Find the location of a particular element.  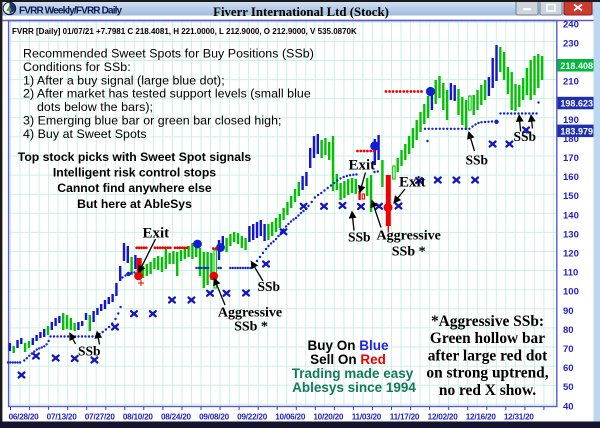

svg-text: *Aggressive SSb: is located at coordinates (487, 321).